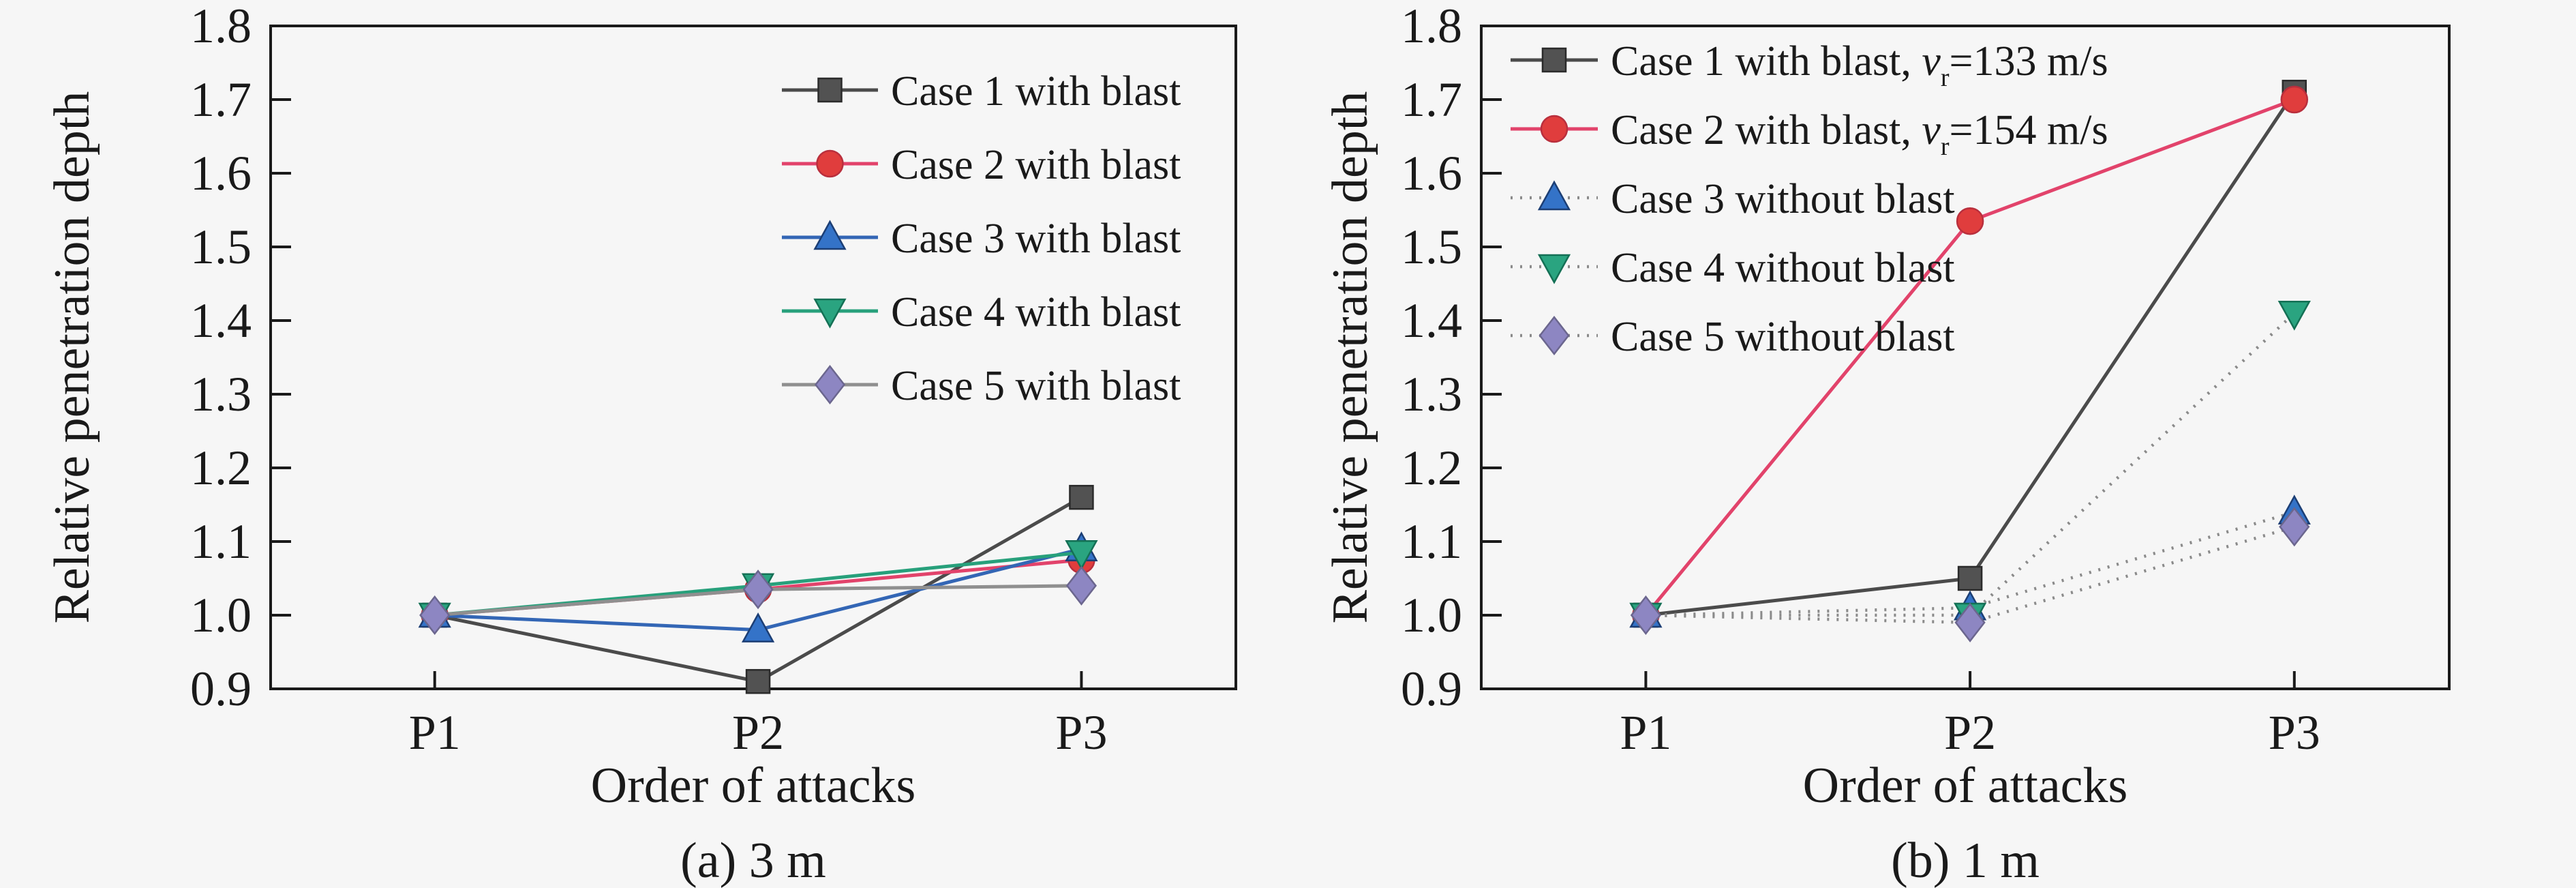 This screenshot has width=2576, height=888. What do you see at coordinates (753, 861) in the screenshot?
I see `panel-caption: (a) 3 m` at bounding box center [753, 861].